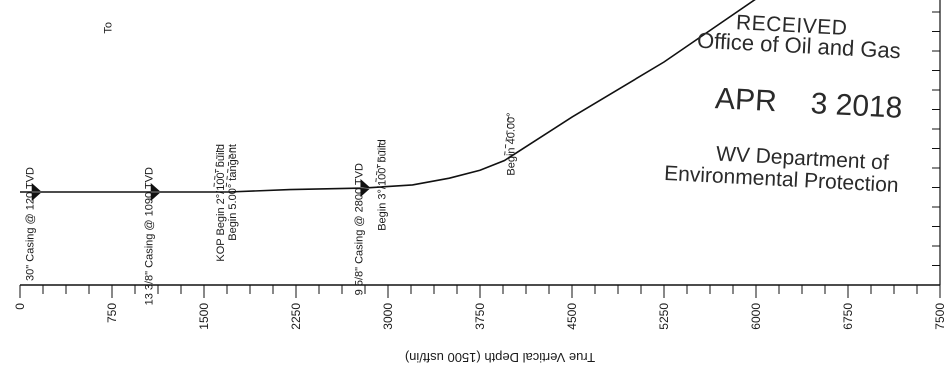 This screenshot has height=381, width=951. Describe the element at coordinates (150, 236) in the screenshot. I see `casing-label: 13 3/8" Casing @ 1090 TVD` at that location.